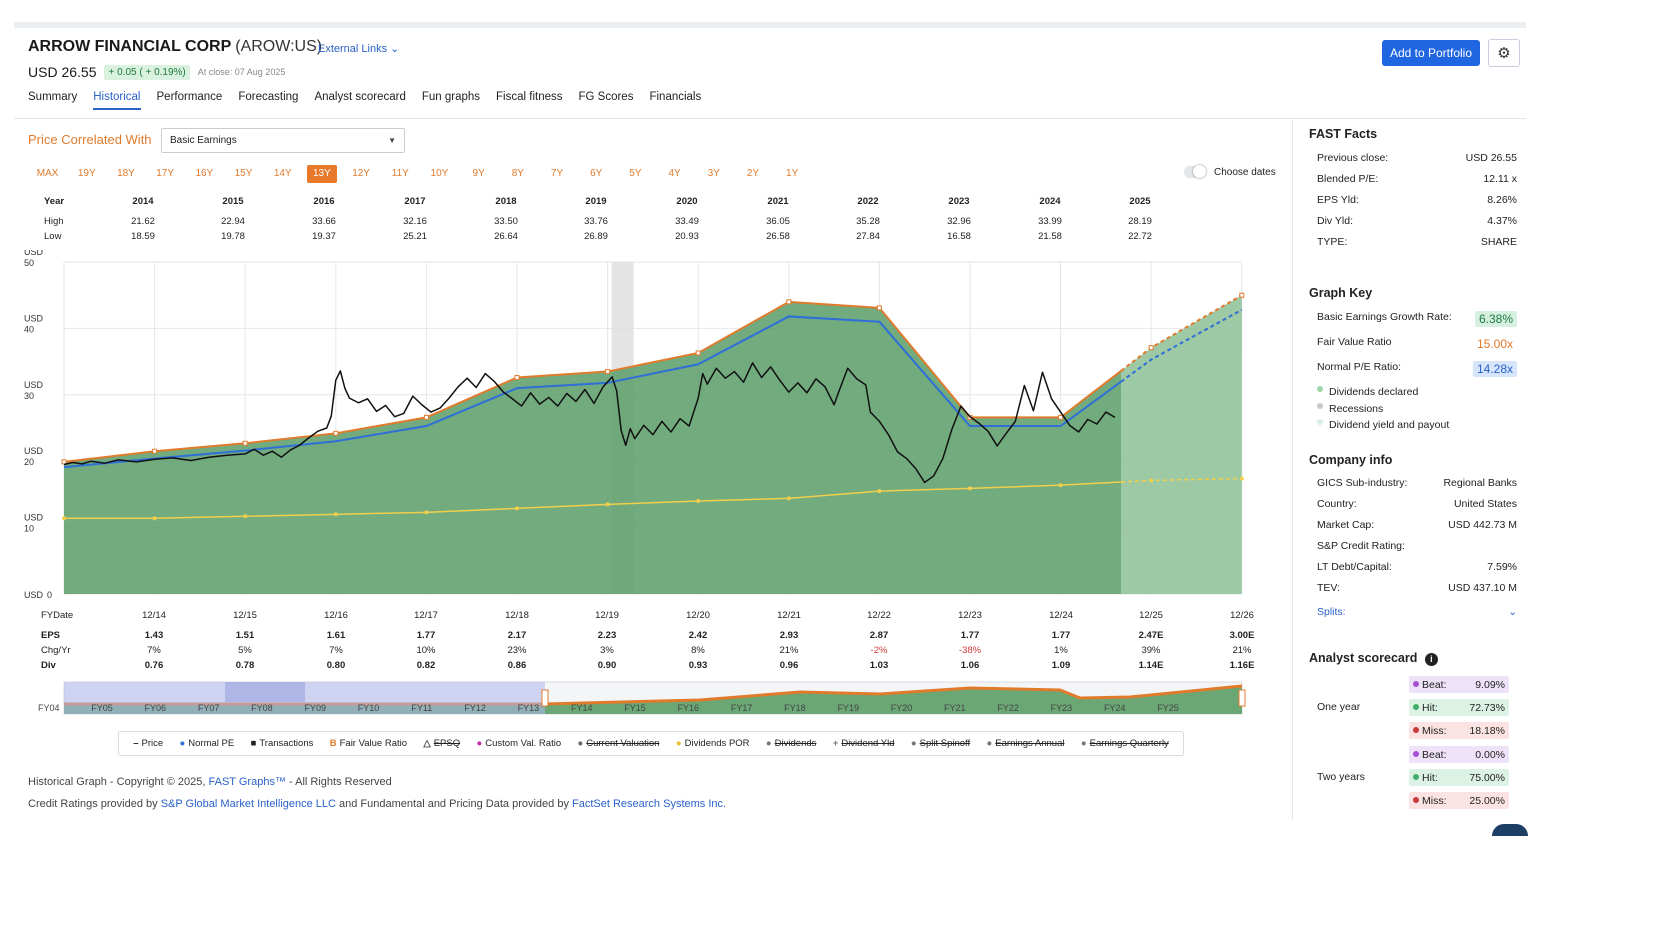 The height and width of the screenshot is (928, 1666). Describe the element at coordinates (243, 173) in the screenshot. I see `period-15y: 15Y` at that location.